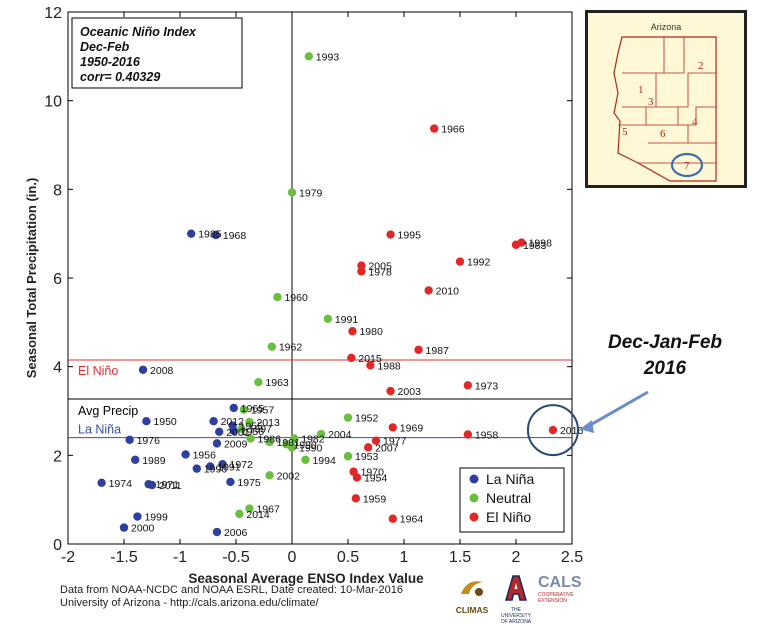 This screenshot has width=760, height=625. What do you see at coordinates (651, 102) in the screenshot?
I see `region-number-3: 3` at bounding box center [651, 102].